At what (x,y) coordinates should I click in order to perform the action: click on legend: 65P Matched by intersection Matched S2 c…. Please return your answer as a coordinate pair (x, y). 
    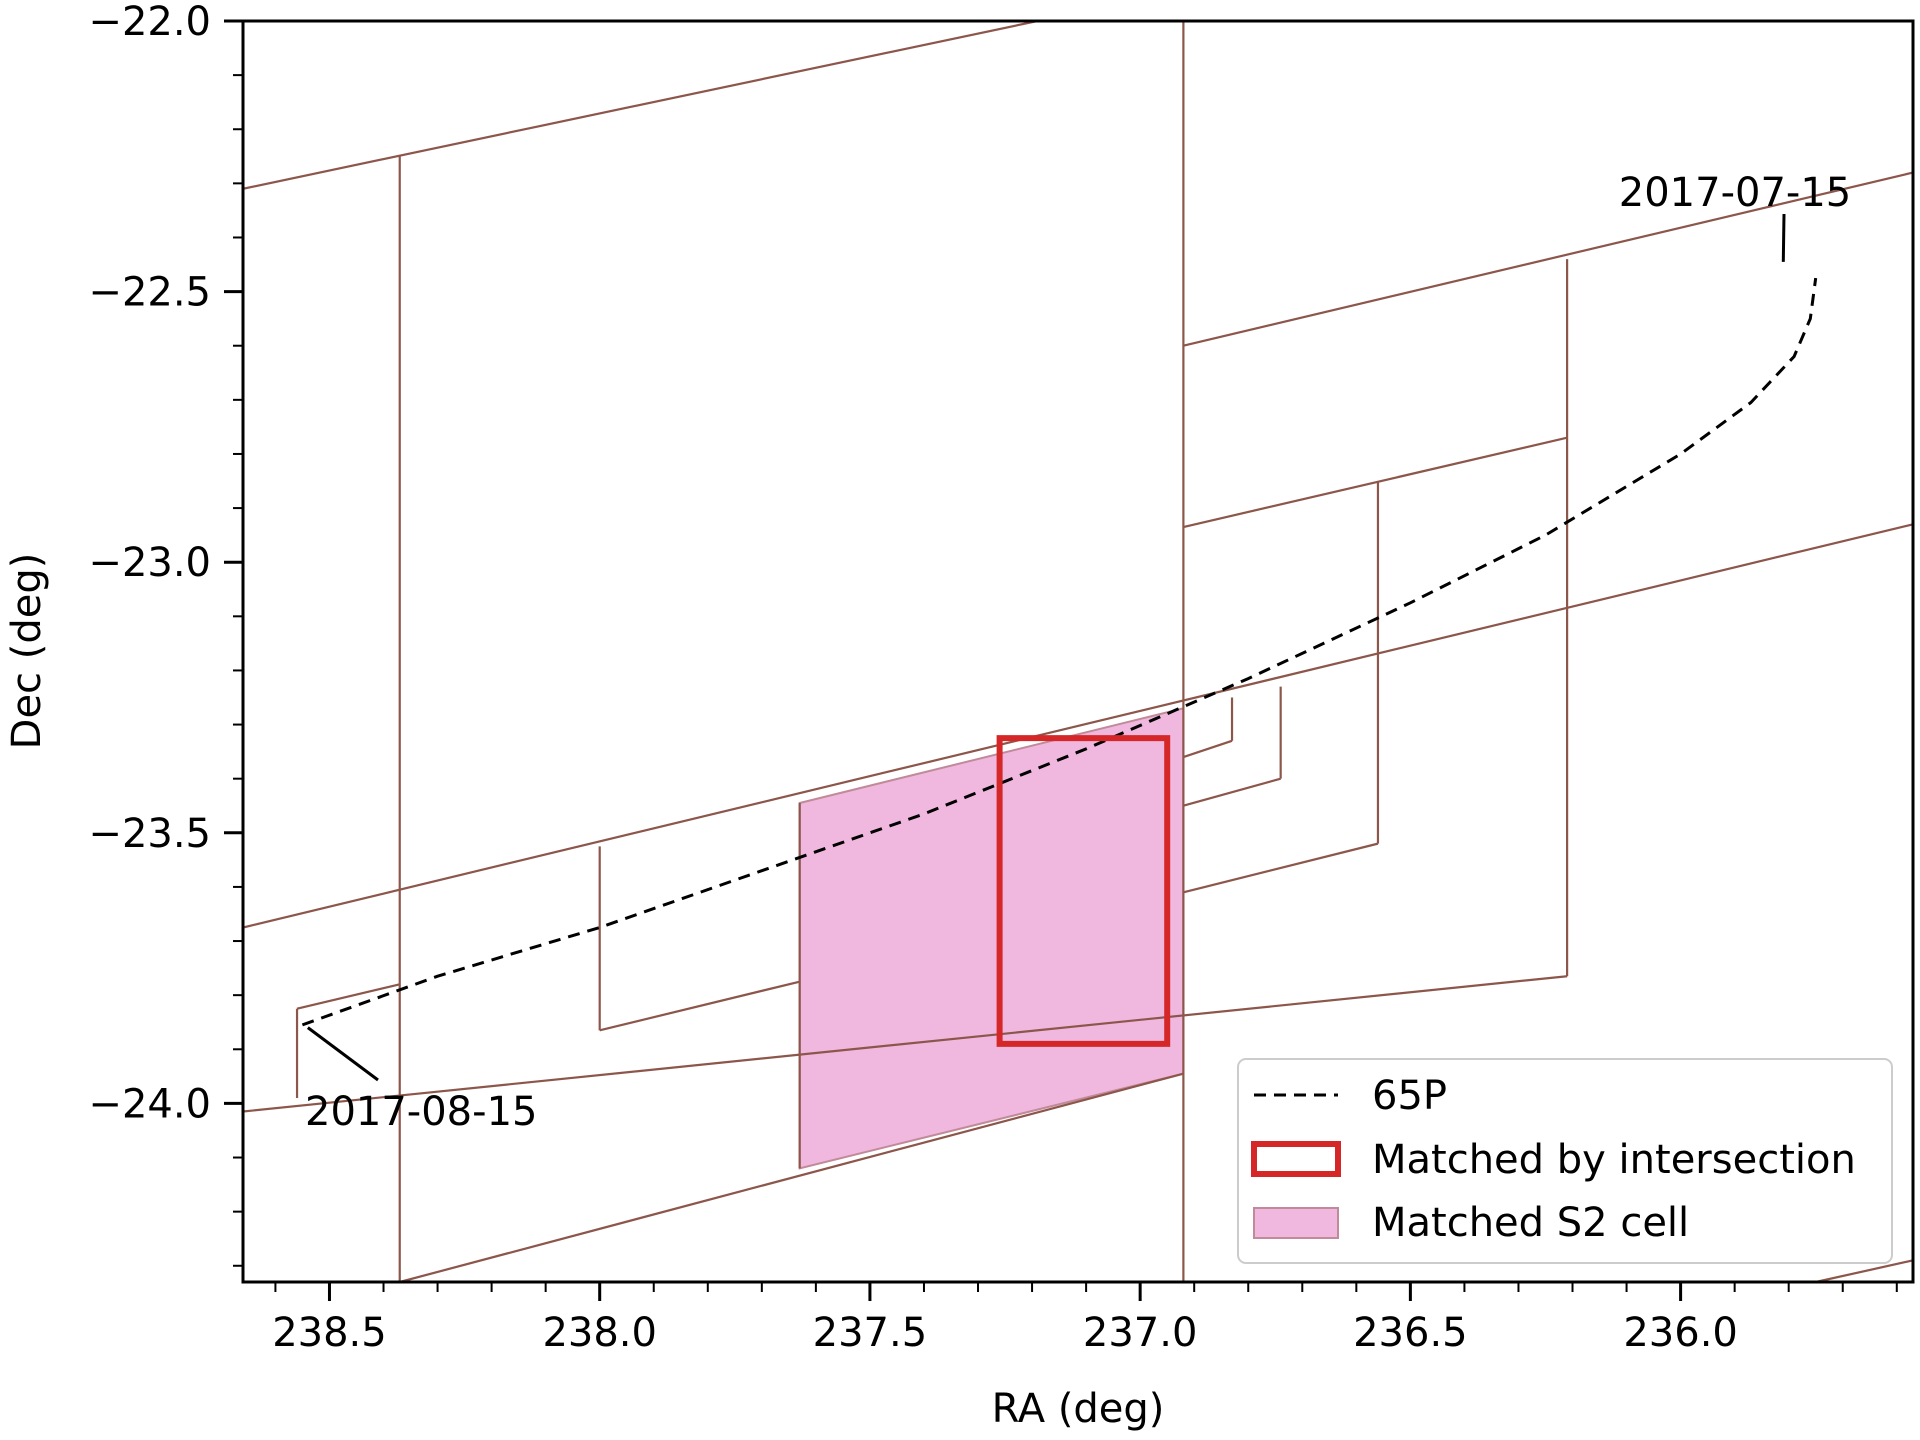
    Looking at the image, I should click on (1565, 1161).